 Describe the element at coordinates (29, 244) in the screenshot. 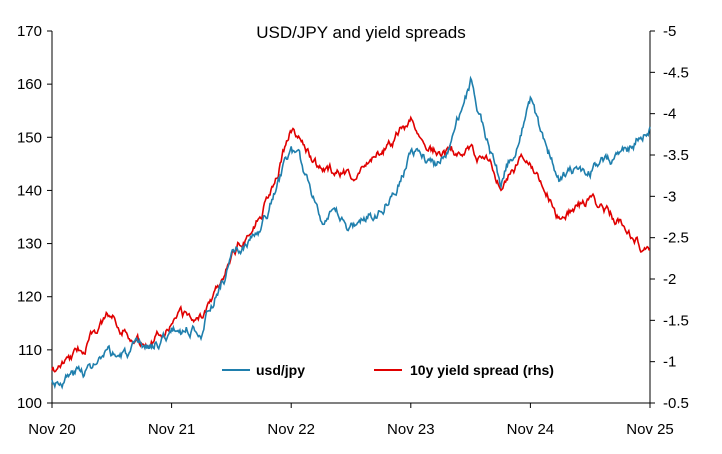

I see `left-tick-label: 130` at that location.